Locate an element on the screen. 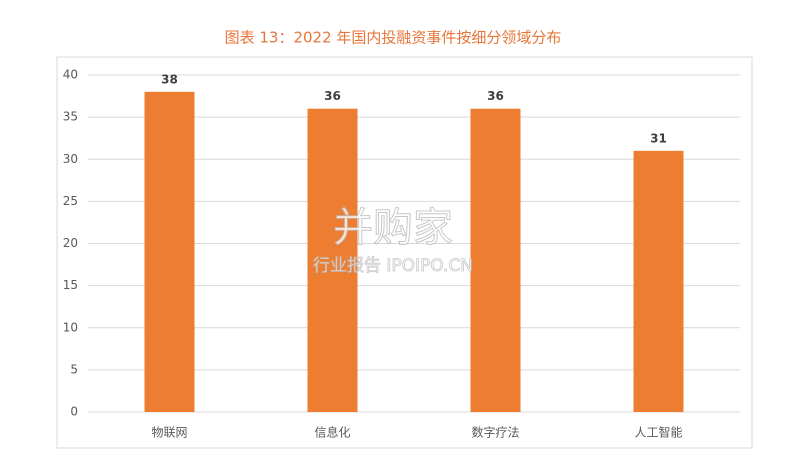 The image size is (786, 472). x-tick-label: 物联网 is located at coordinates (169, 433).